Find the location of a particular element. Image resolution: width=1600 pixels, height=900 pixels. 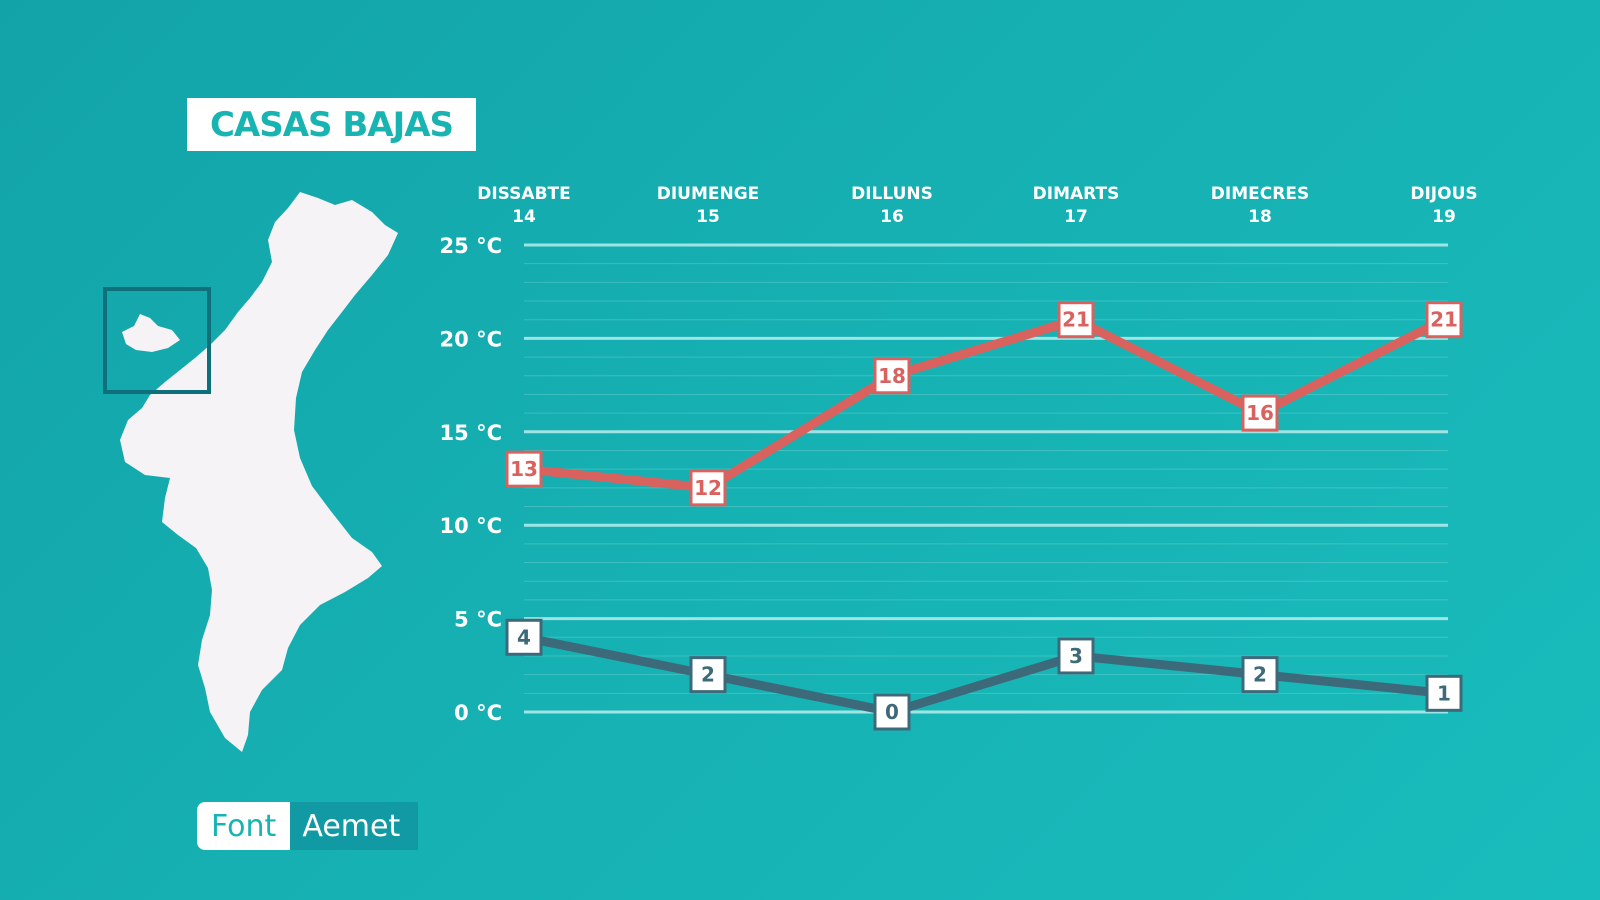

data-label-max: 13 is located at coordinates (524, 469).